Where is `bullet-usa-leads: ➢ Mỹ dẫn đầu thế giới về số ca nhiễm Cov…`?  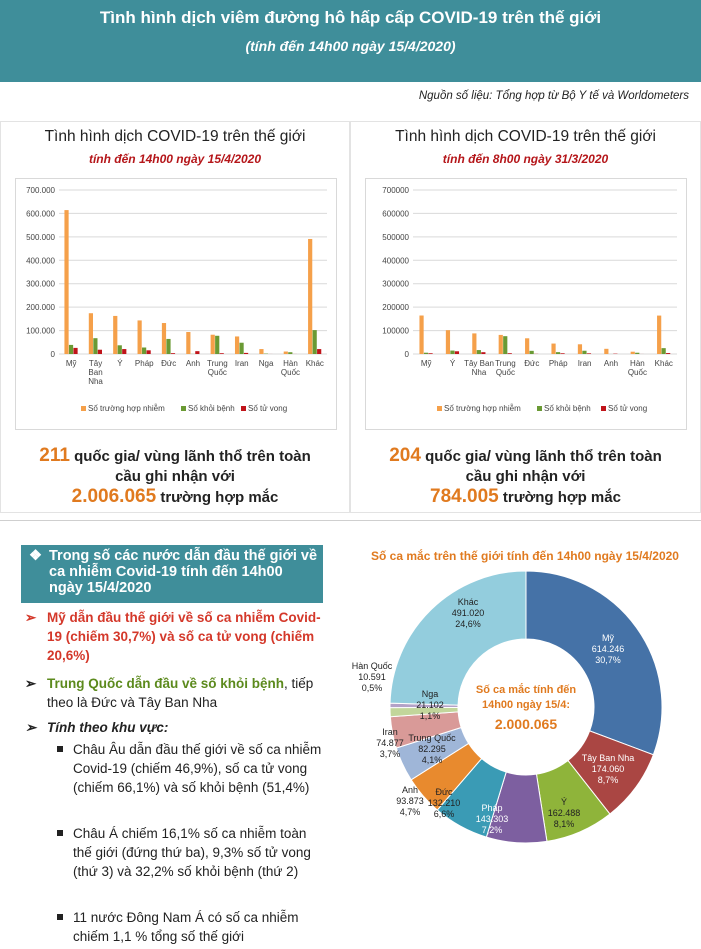
bullet-usa-leads: ➢ Mỹ dẫn đầu thế giới về số ca nhiễm Cov… is located at coordinates (175, 636).